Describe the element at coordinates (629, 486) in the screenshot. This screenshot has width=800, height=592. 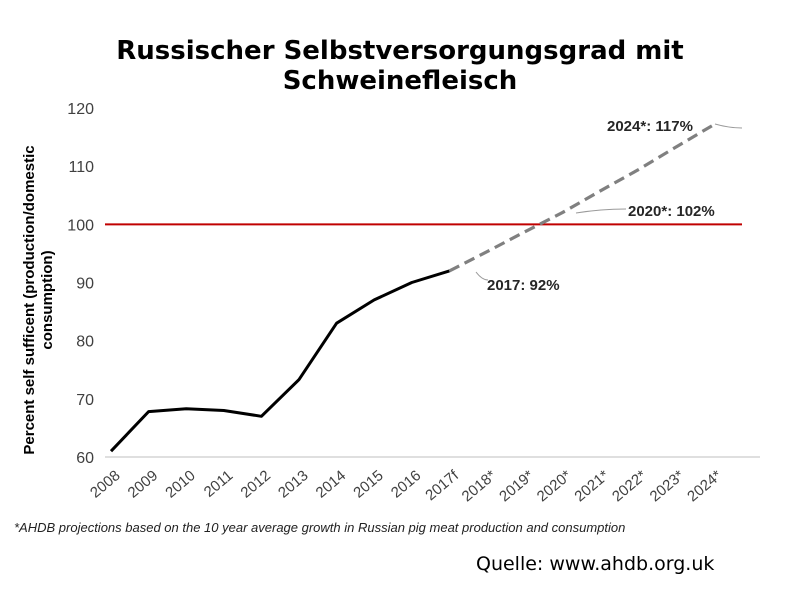
I see `x-tick-label: 2022*` at that location.